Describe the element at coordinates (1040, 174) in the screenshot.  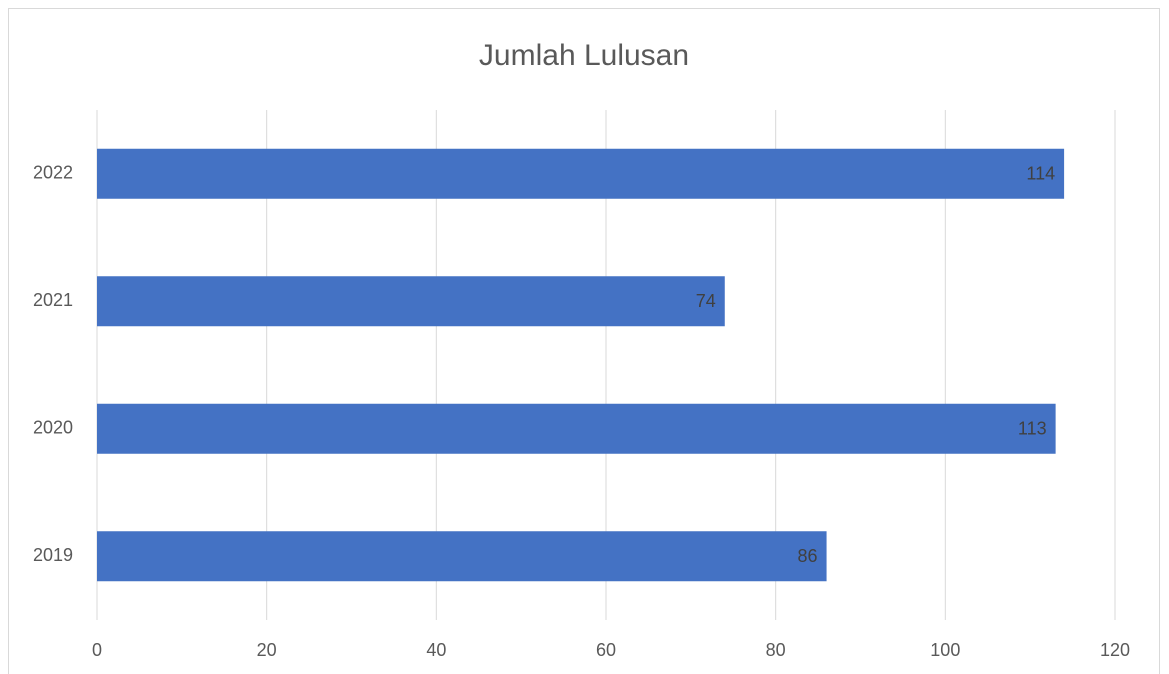
I see `data-label: 114` at that location.